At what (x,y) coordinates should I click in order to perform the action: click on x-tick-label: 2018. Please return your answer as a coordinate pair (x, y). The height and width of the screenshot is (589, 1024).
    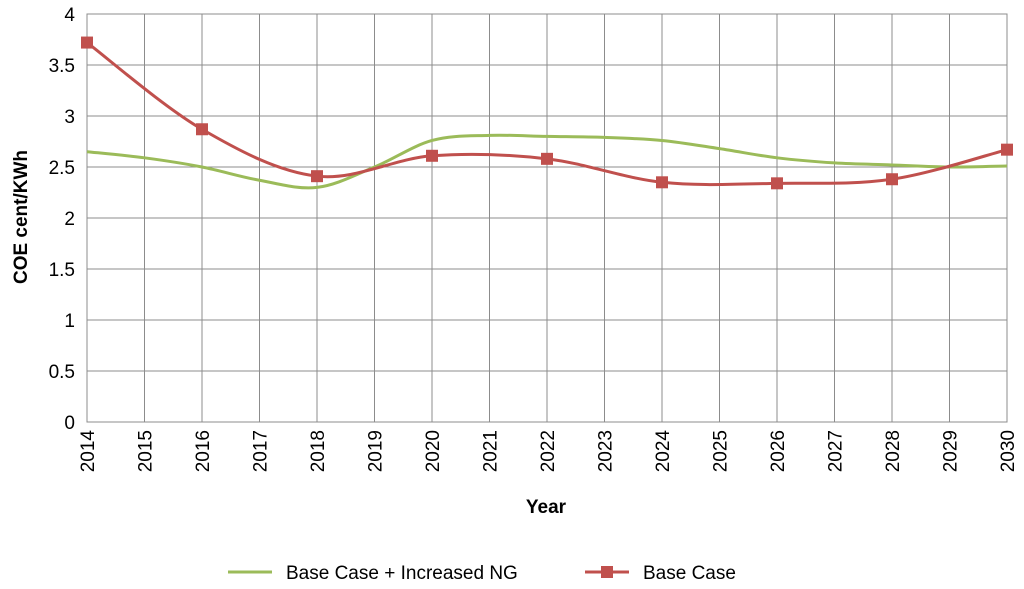
    Looking at the image, I should click on (318, 451).